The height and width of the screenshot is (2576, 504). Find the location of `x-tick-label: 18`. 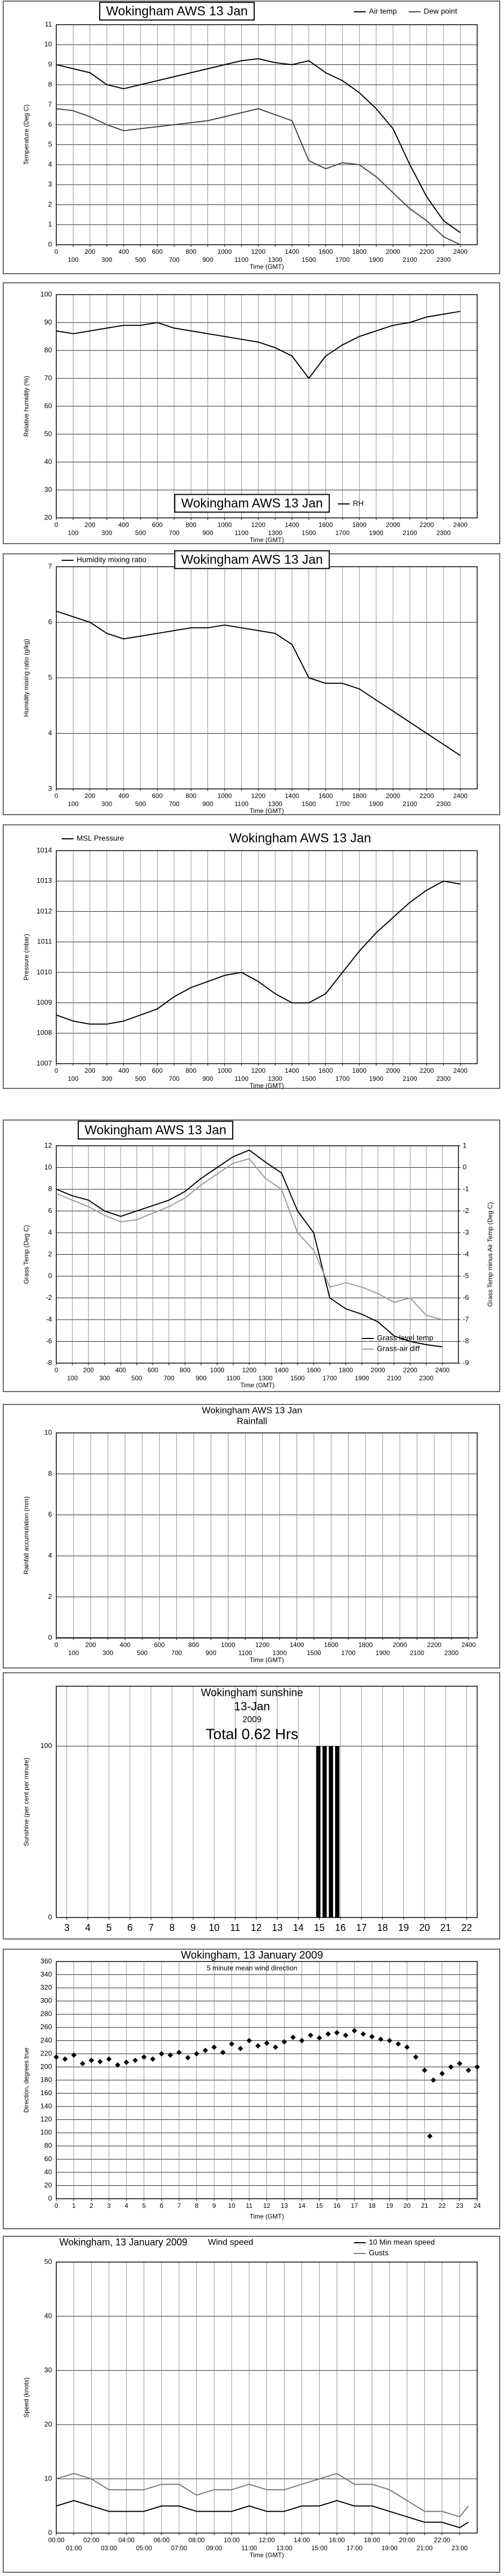

x-tick-label: 18 is located at coordinates (382, 1927).